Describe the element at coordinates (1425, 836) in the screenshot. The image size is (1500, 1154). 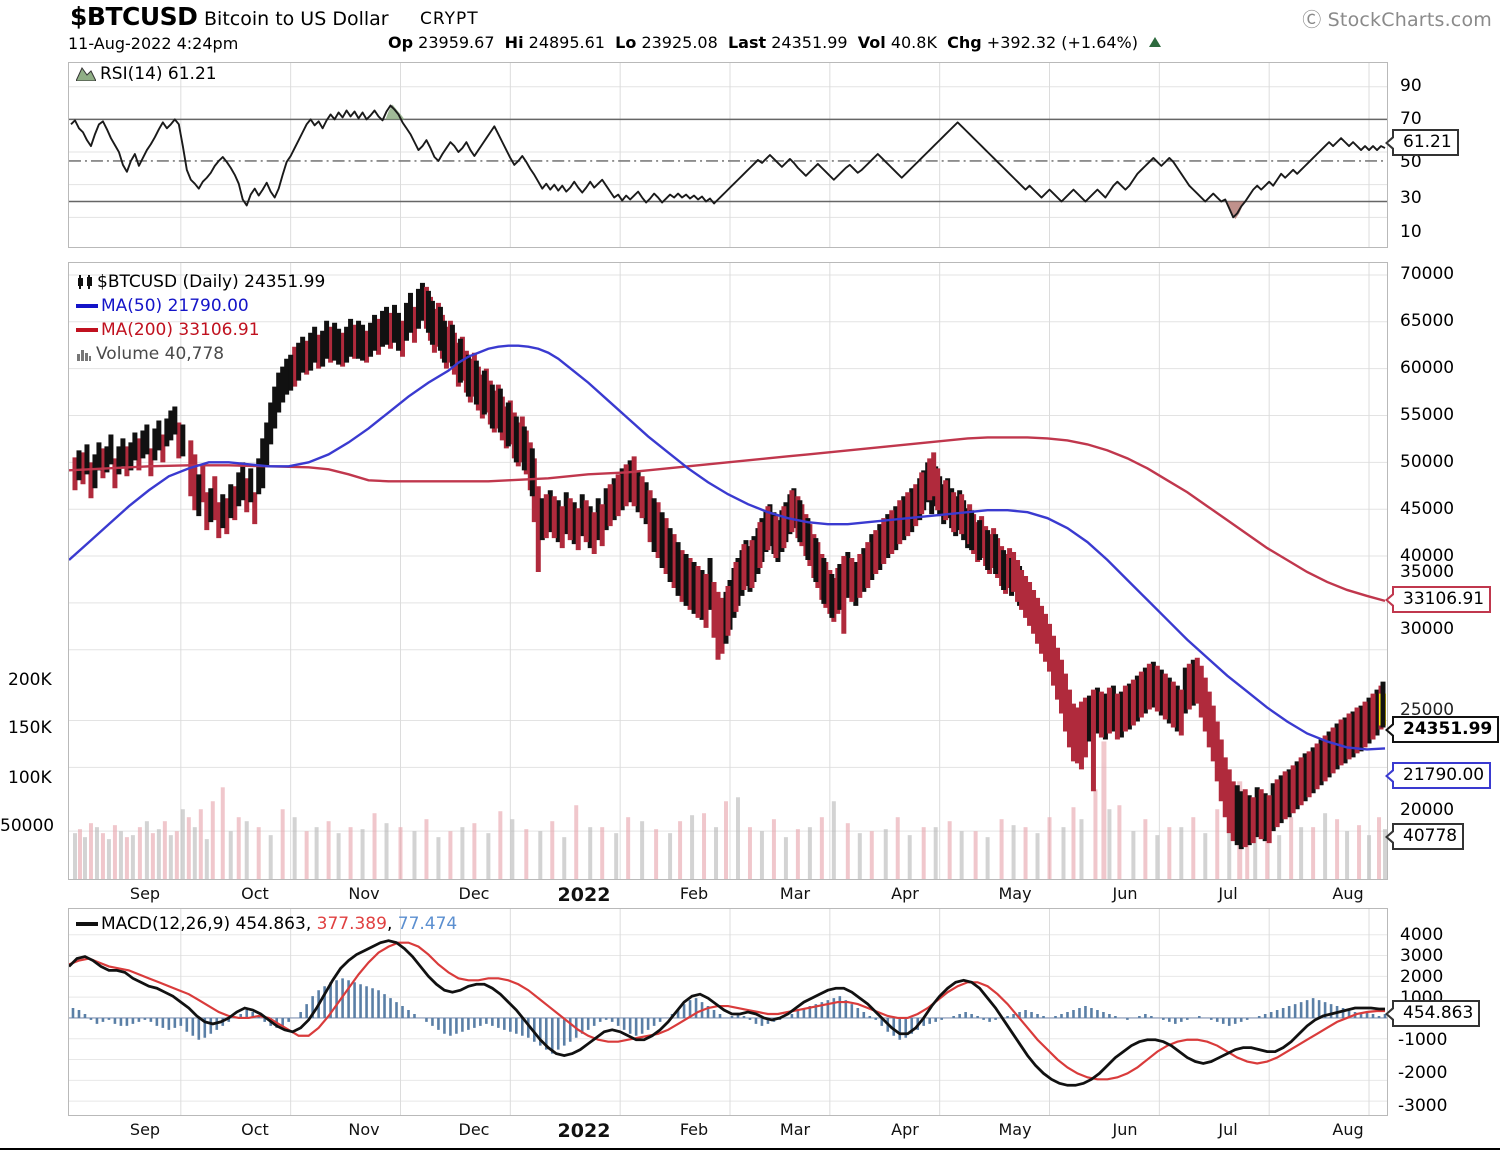
I see `volume-value-callout: 40778` at that location.